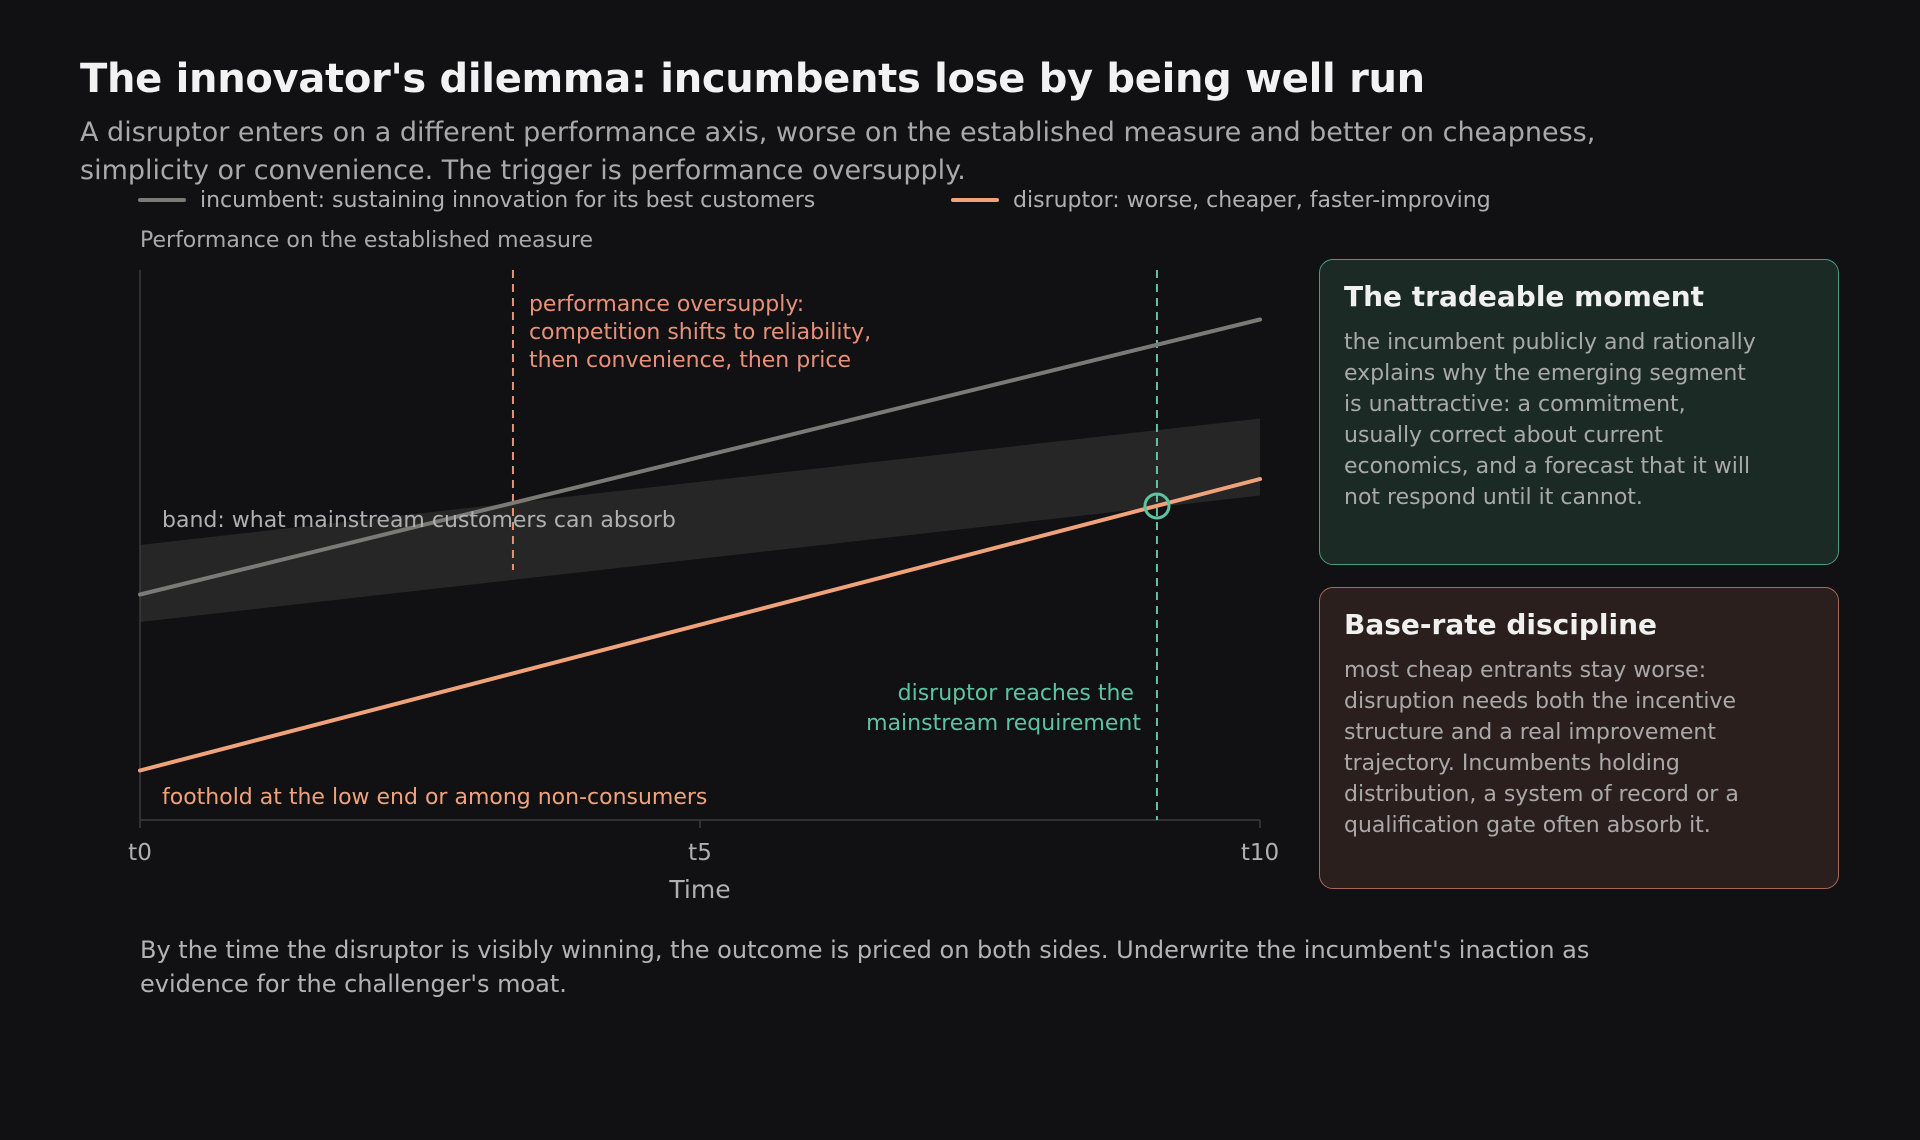  I want to click on oversupply-line-2: competition shifts to reliability,, so click(700, 332).